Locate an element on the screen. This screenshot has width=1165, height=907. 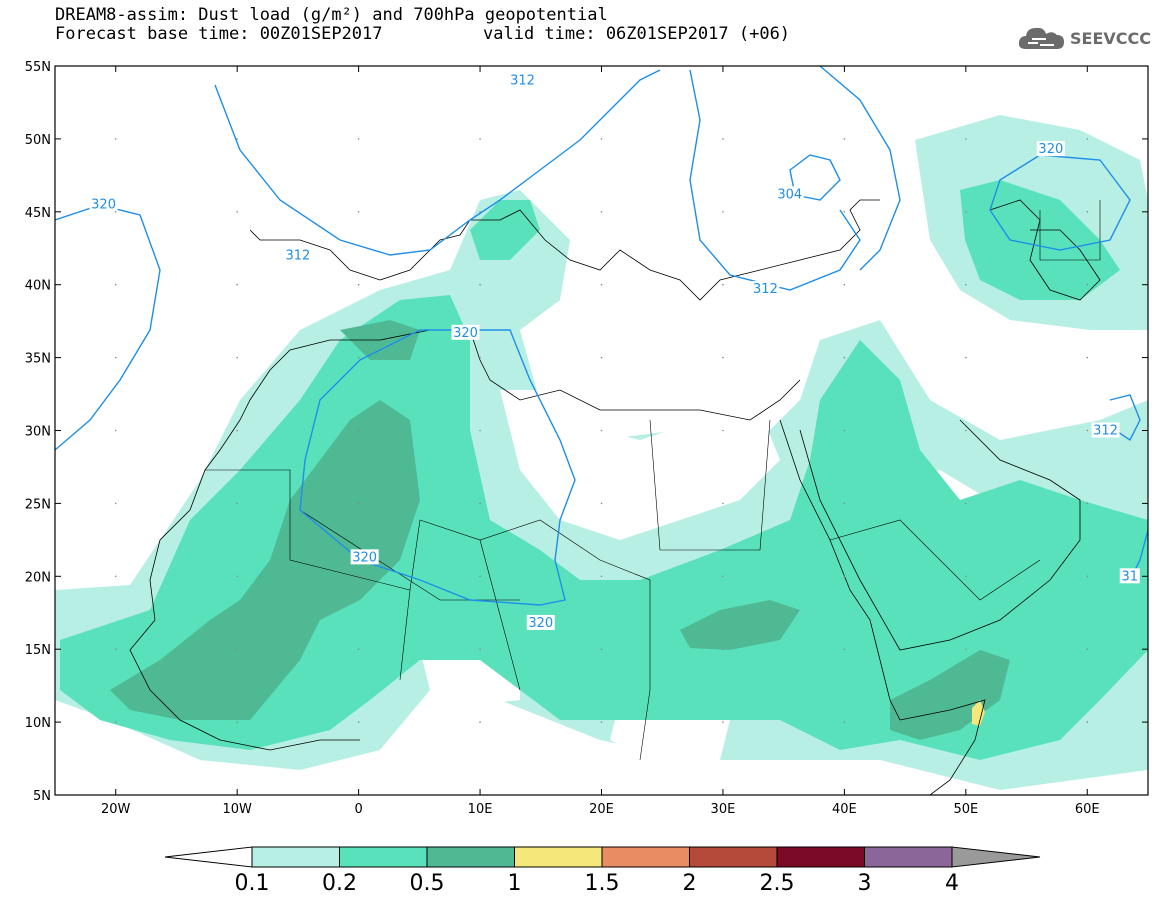
lat-tick-label: 35N is located at coordinates (38, 359).